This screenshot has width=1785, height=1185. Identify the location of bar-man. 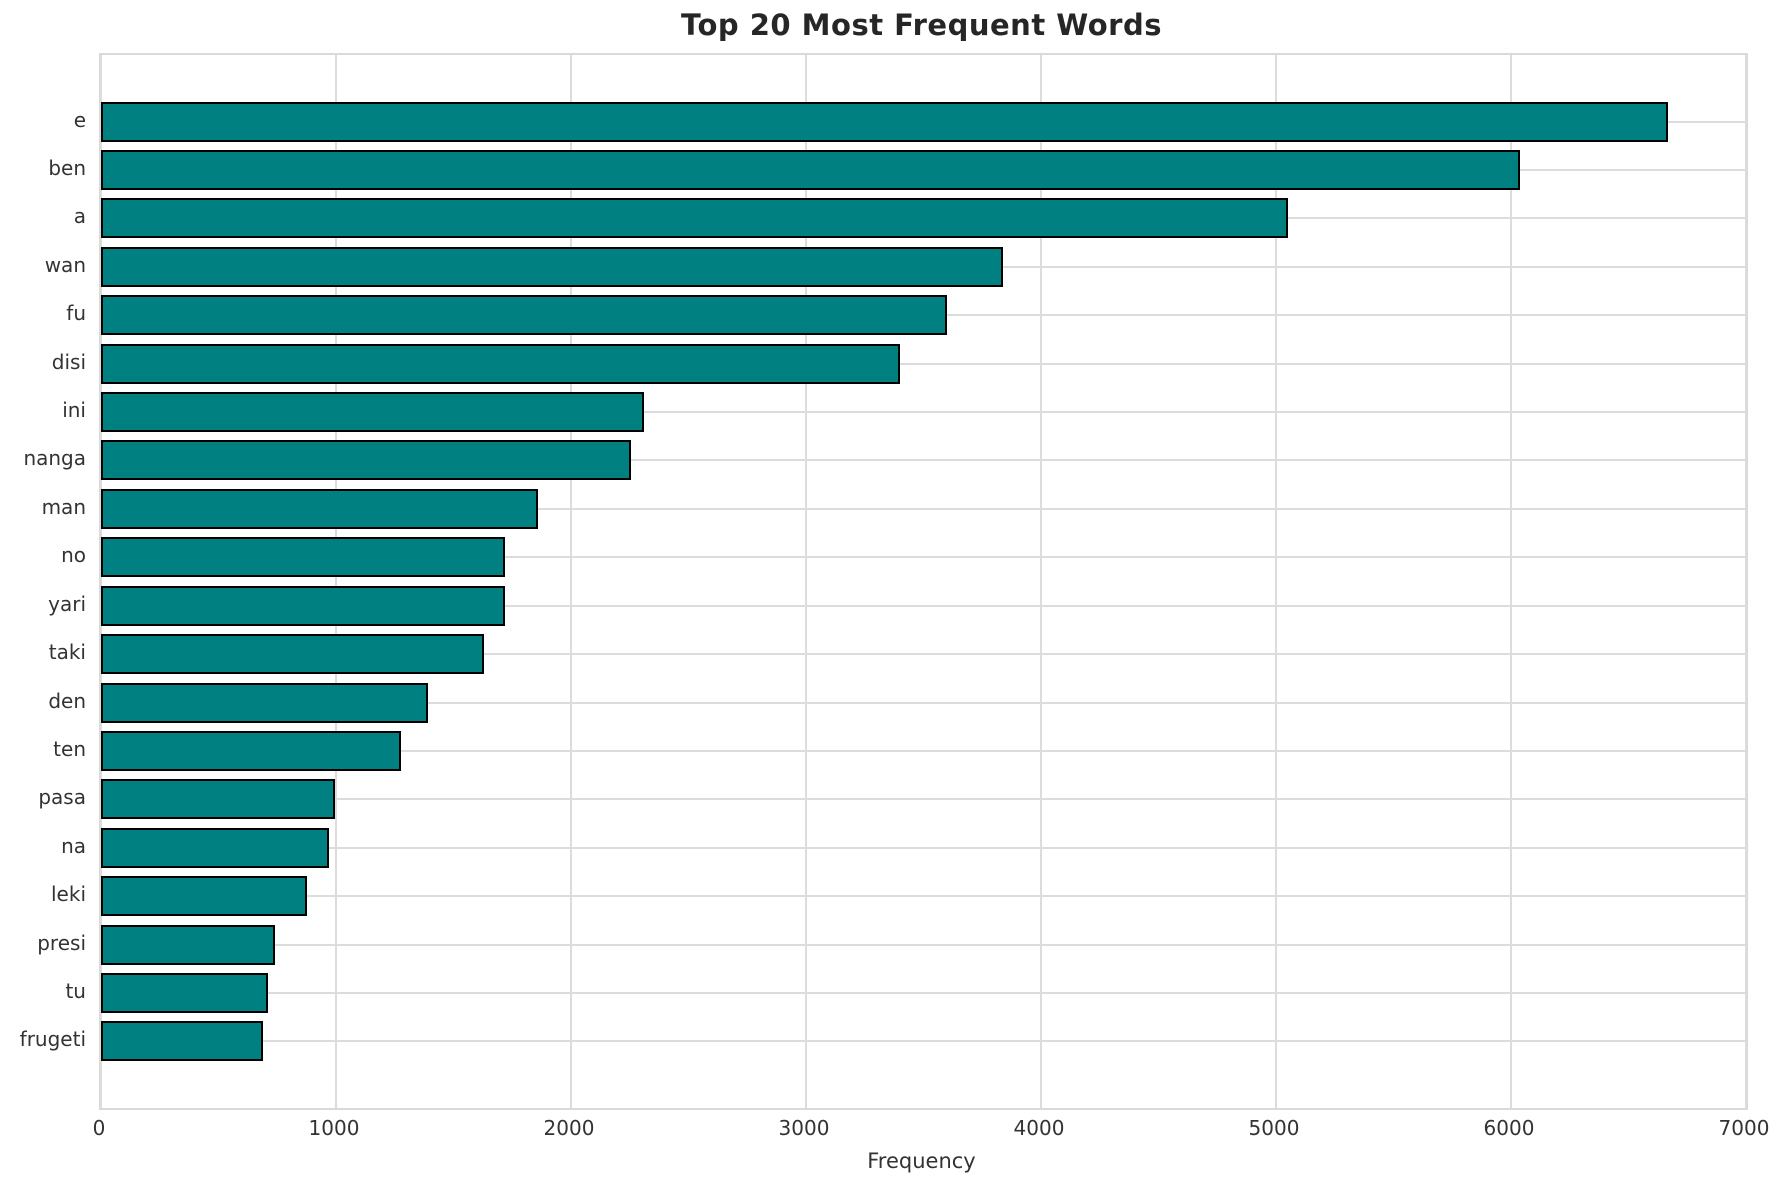
(320, 508).